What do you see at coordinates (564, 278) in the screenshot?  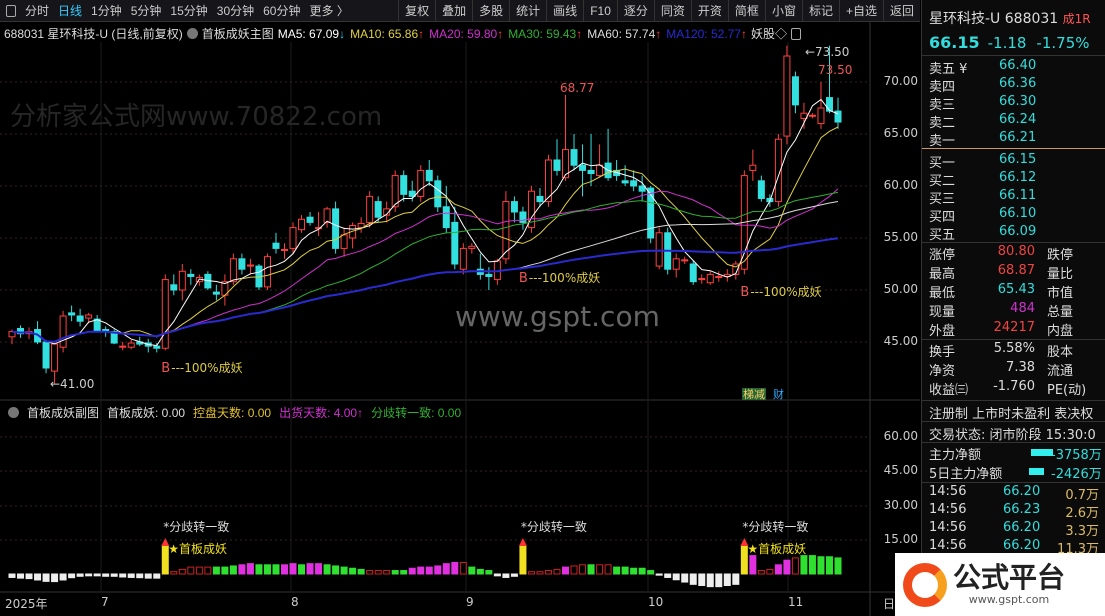 I see `signal-text: ---100%成妖` at bounding box center [564, 278].